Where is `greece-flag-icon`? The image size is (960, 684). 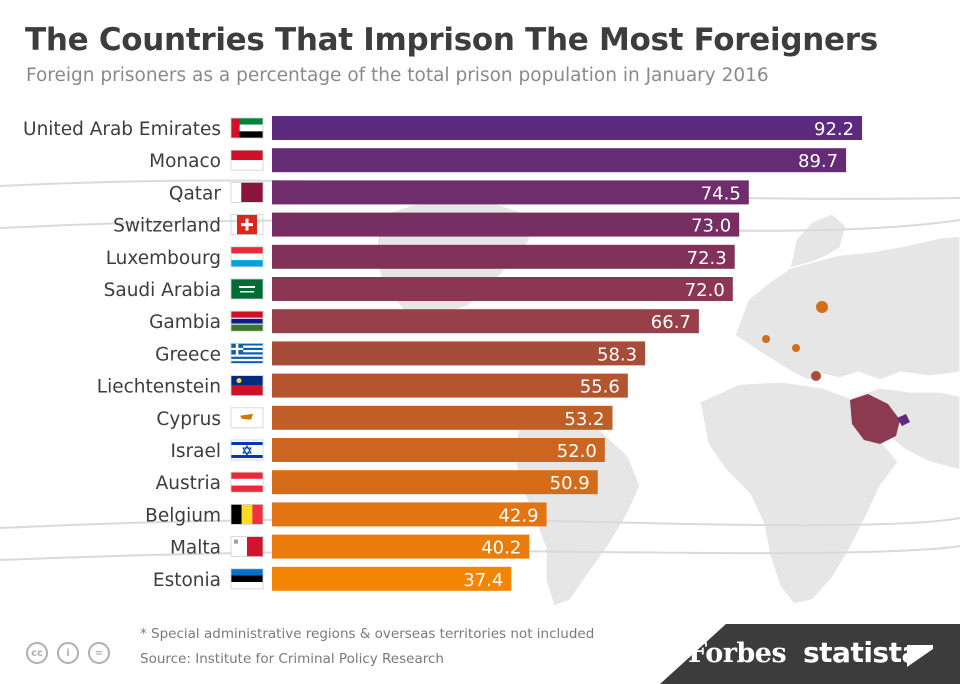 greece-flag-icon is located at coordinates (247, 353).